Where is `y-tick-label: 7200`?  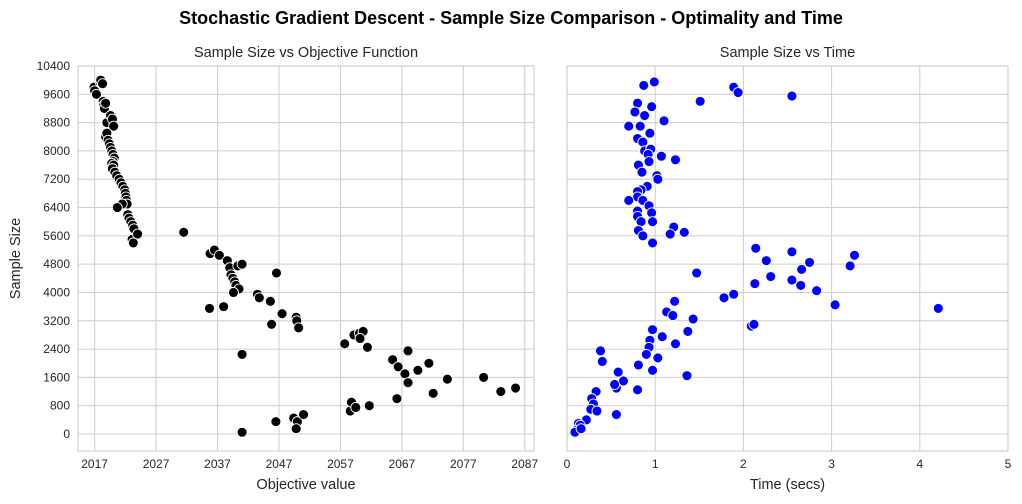
y-tick-label: 7200 is located at coordinates (56, 179).